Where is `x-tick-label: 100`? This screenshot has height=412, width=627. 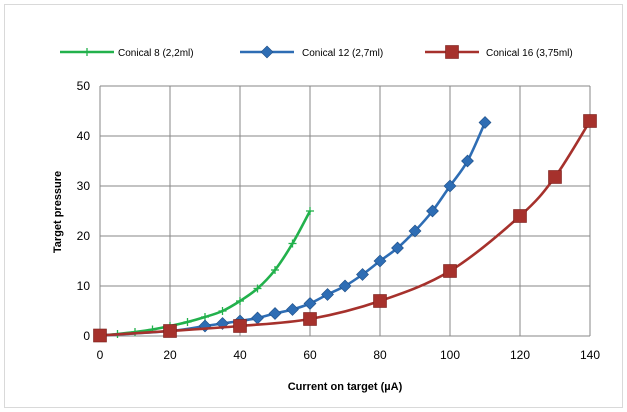
x-tick-label: 100 is located at coordinates (450, 355).